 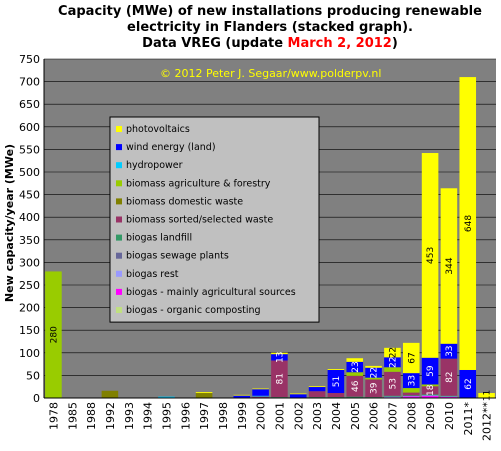 What do you see at coordinates (199, 220) in the screenshot?
I see `legend-label-biomass-sorted-selected-waste: biomass sorted/selected waste` at bounding box center [199, 220].